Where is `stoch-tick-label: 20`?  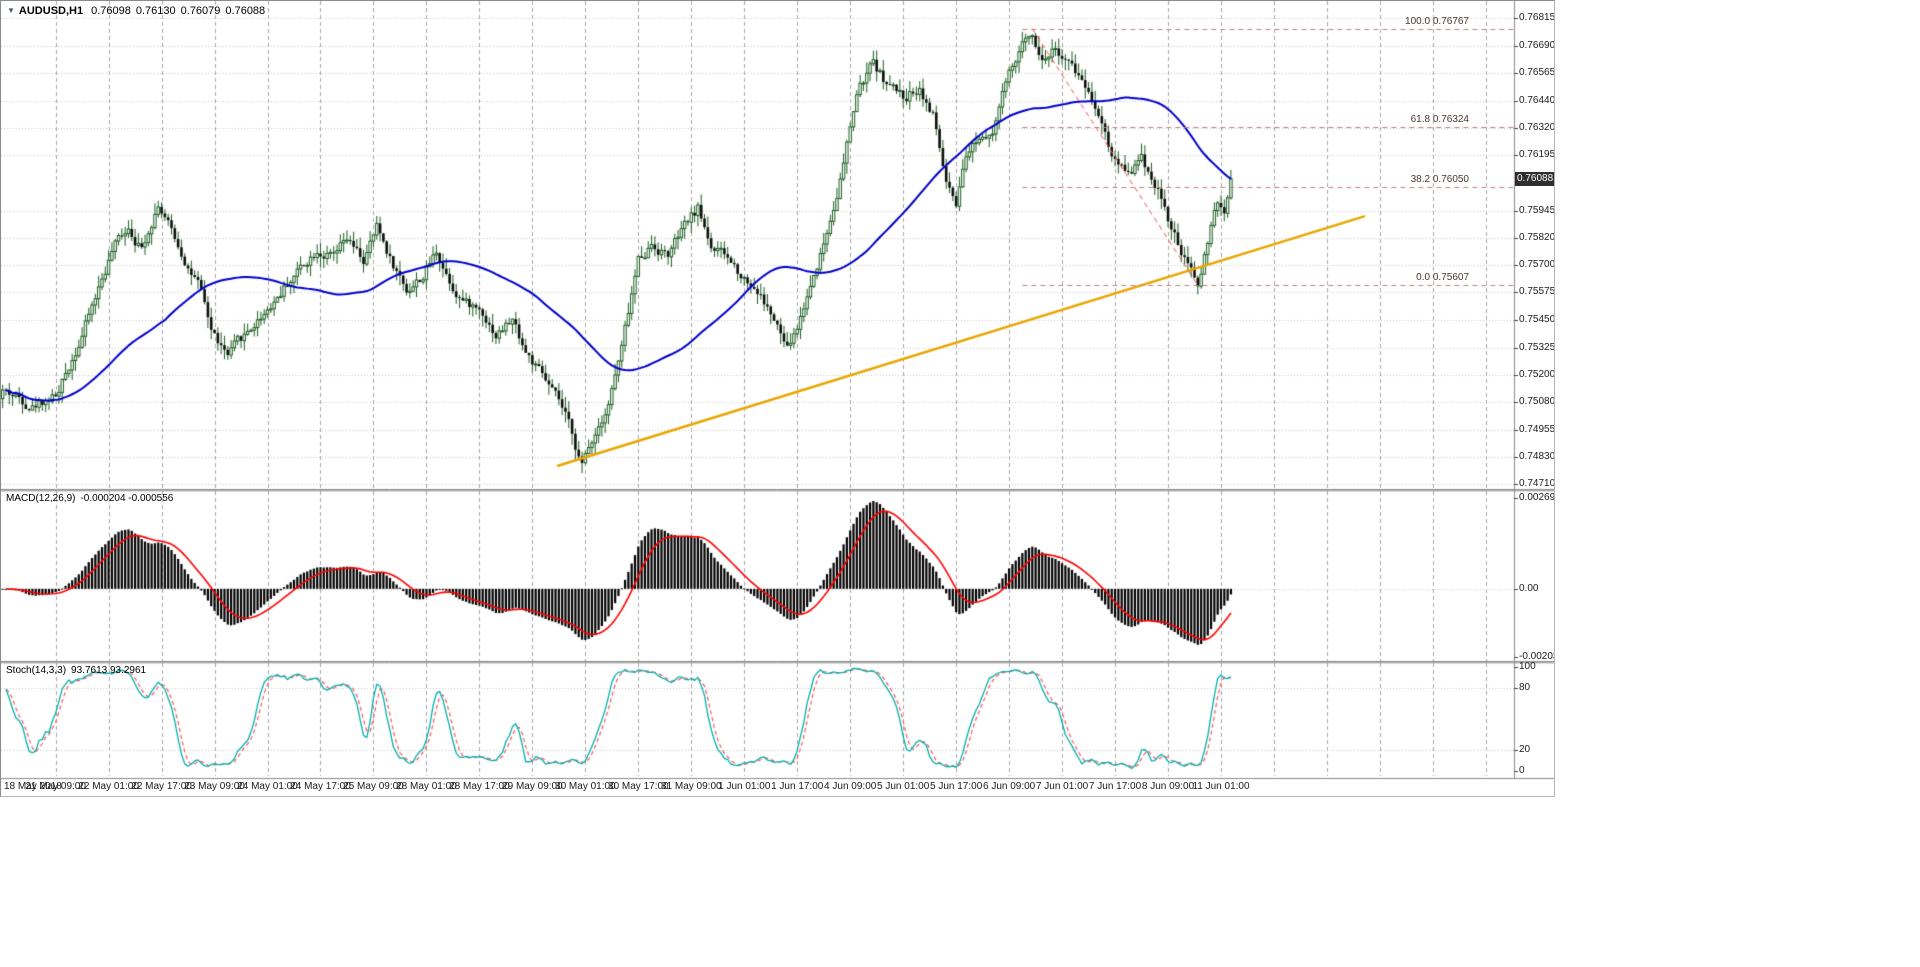 stoch-tick-label: 20 is located at coordinates (1525, 750).